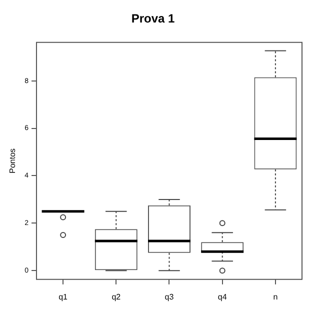 The width and height of the screenshot is (320, 320). Describe the element at coordinates (13, 161) in the screenshot. I see `y-axis-title: Pontos` at that location.